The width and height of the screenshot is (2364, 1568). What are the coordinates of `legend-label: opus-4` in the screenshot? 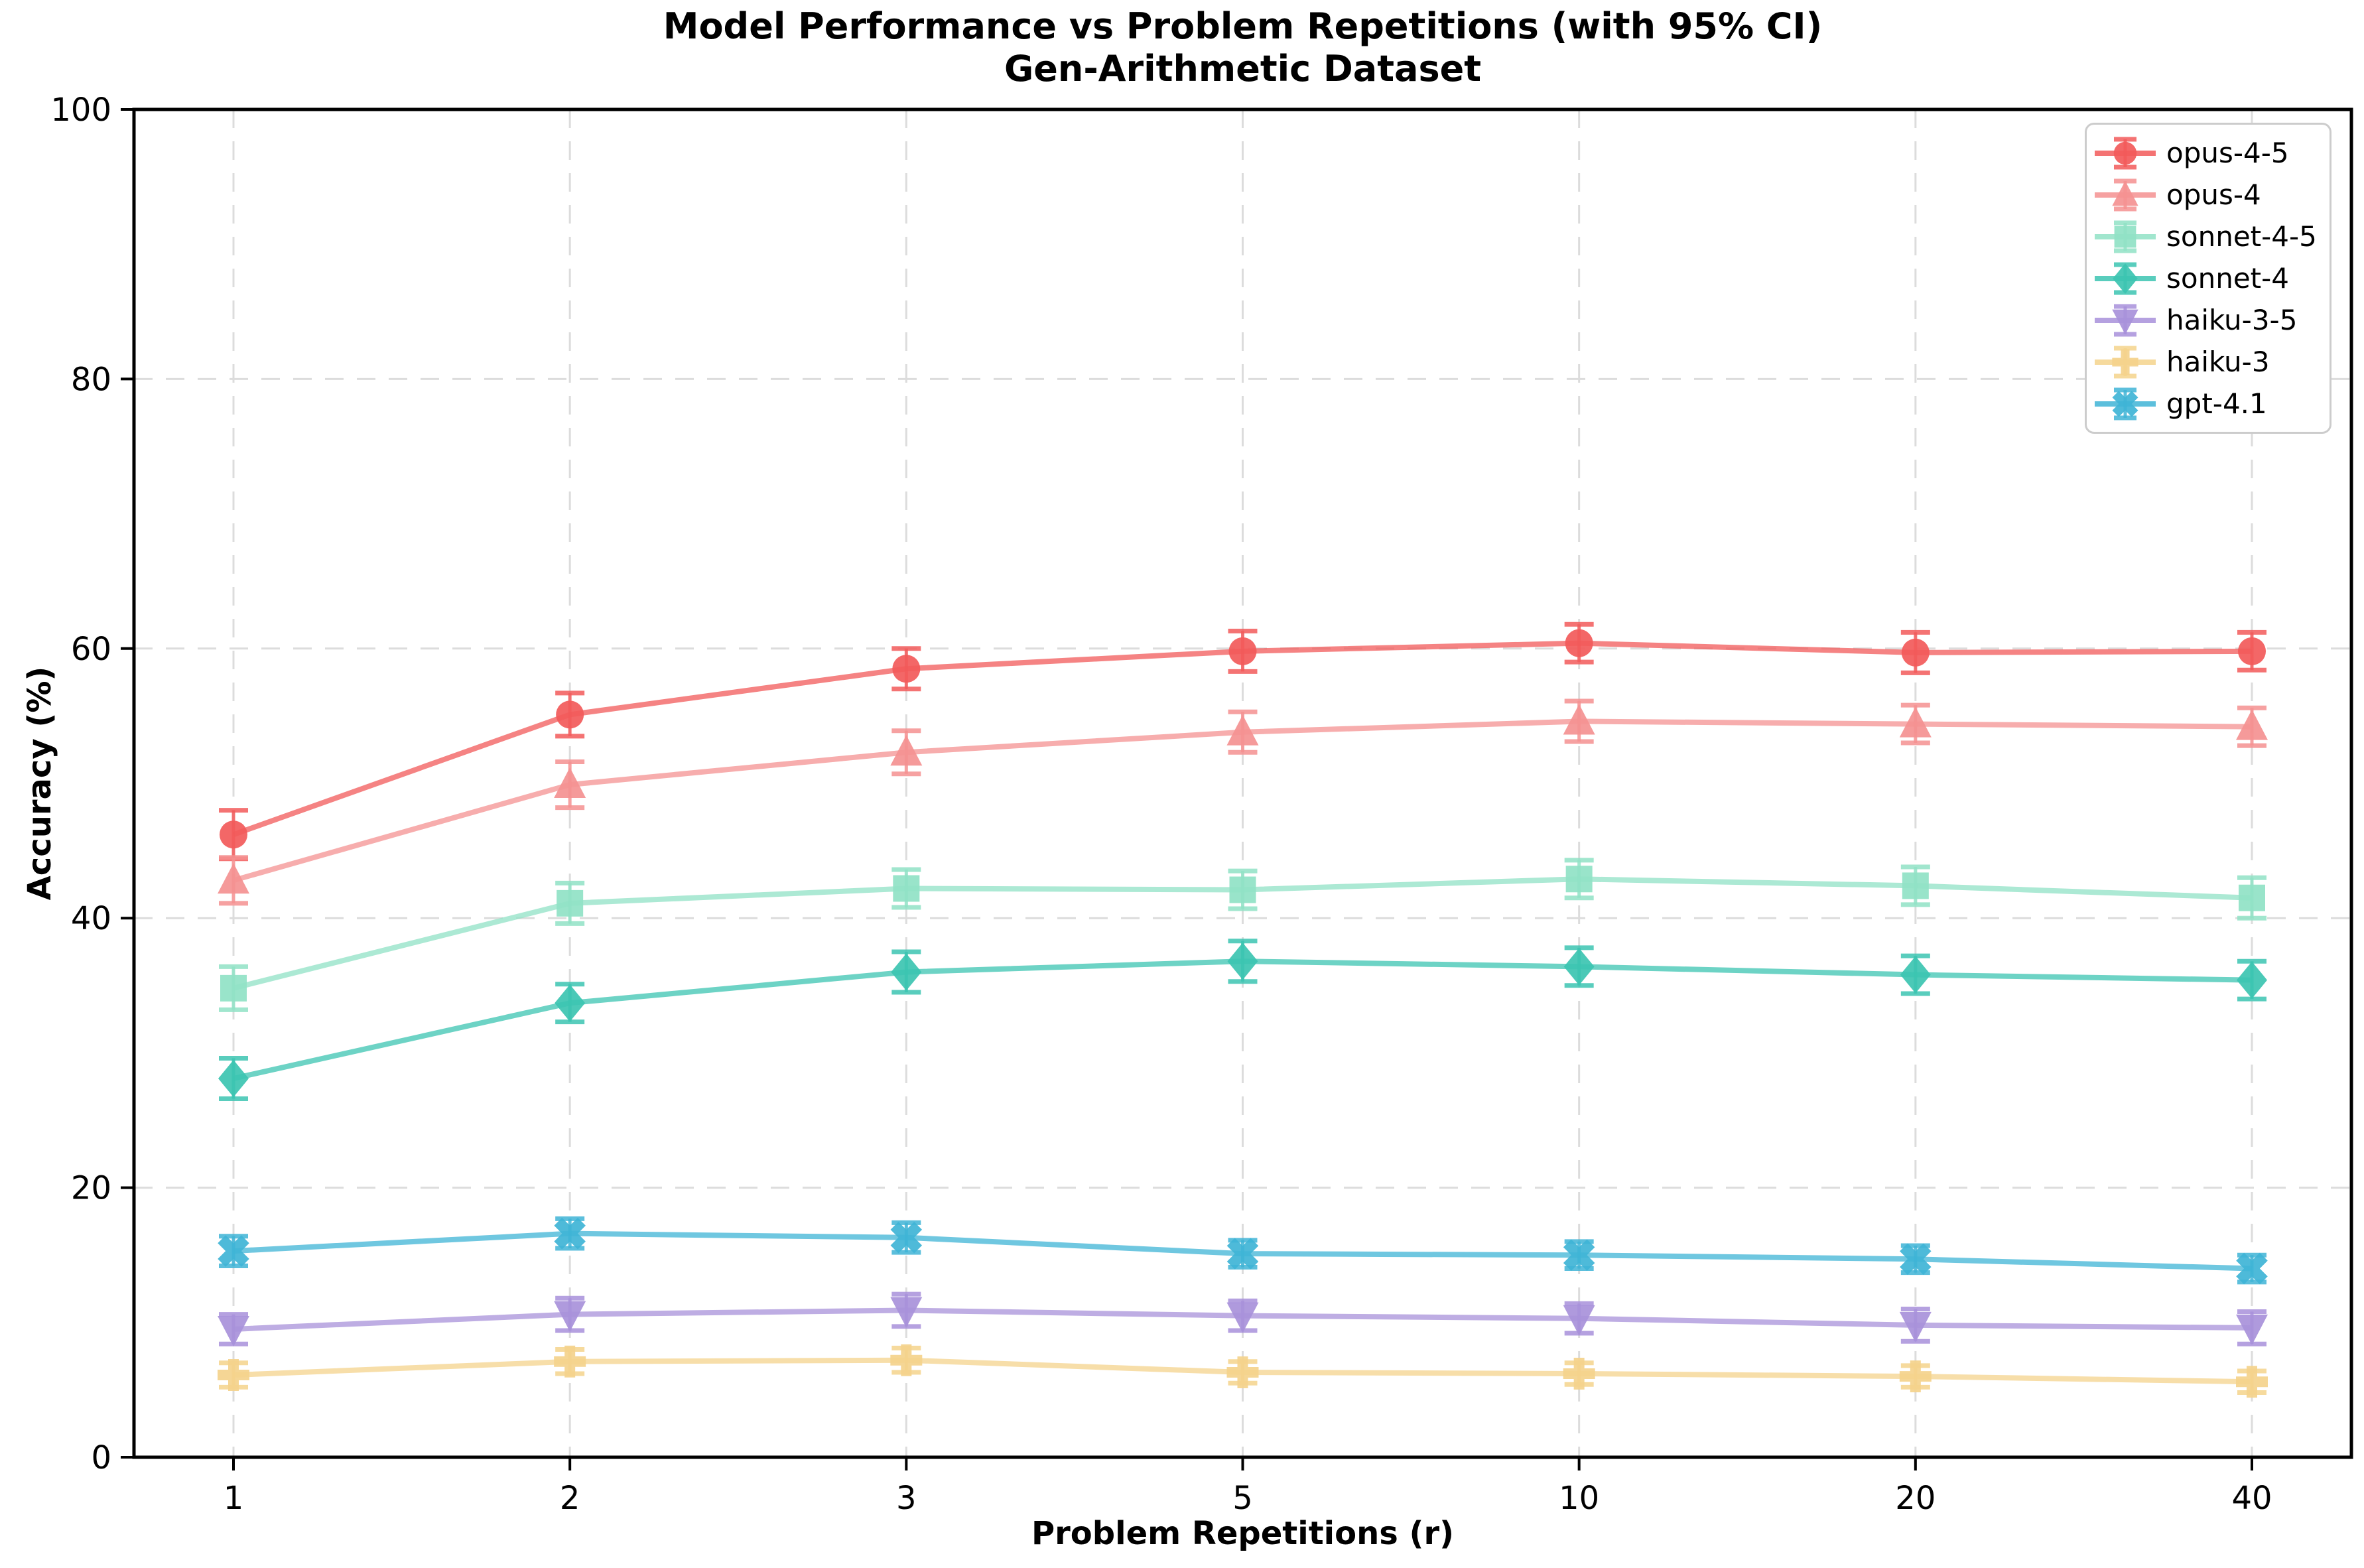 It's located at (2213, 194).